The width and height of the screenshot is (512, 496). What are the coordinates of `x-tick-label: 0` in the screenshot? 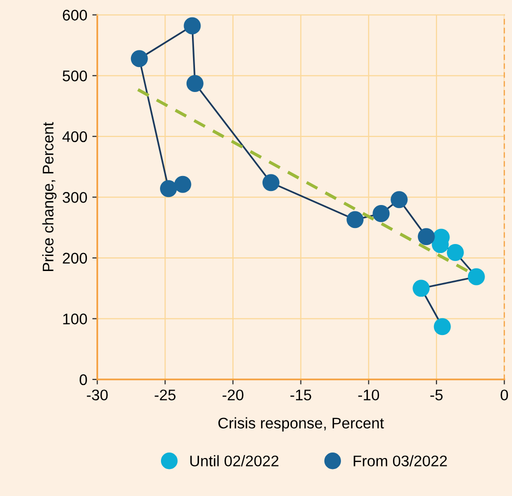 It's located at (504, 395).